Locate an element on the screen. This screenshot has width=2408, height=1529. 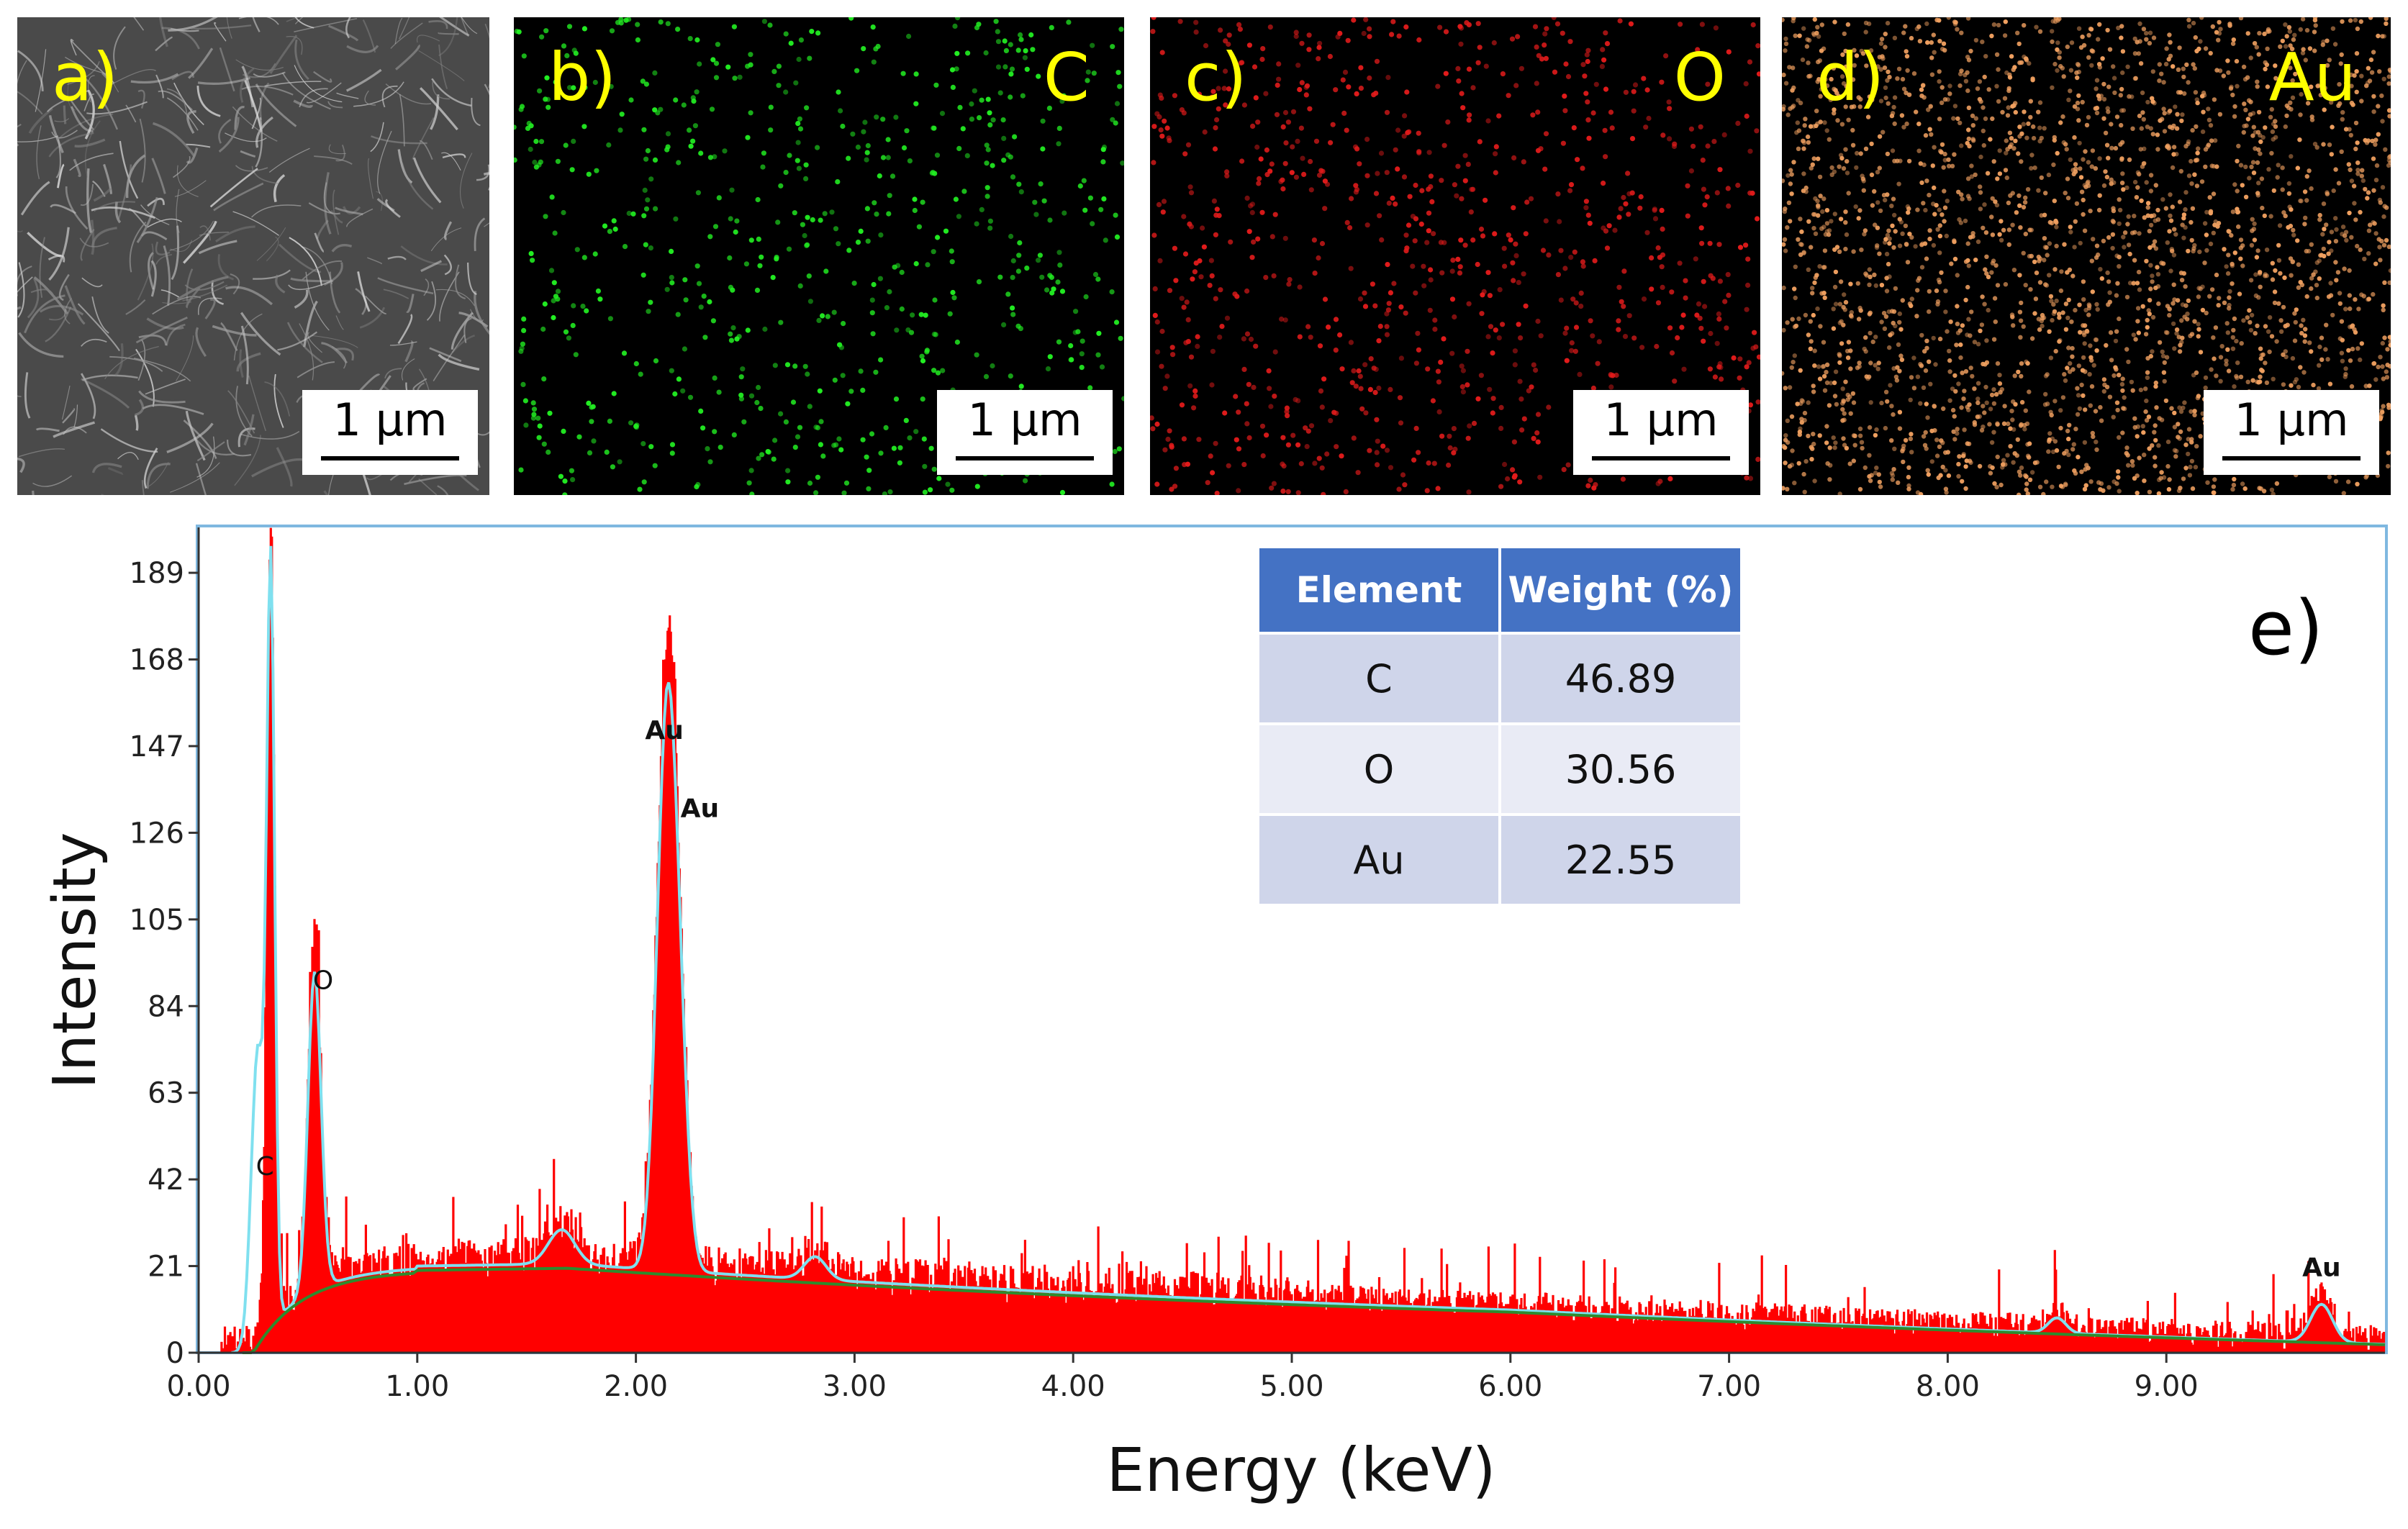
table-header-row: Element Weight (%) is located at coordinates (1501, 591).